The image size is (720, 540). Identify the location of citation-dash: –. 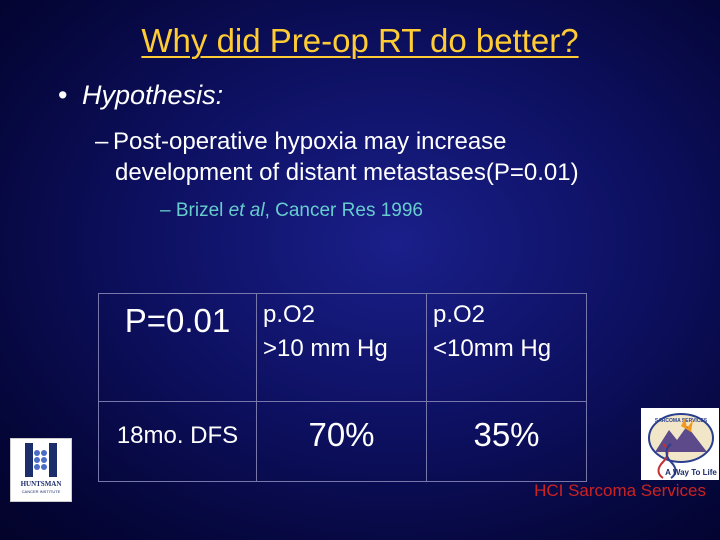
(165, 210).